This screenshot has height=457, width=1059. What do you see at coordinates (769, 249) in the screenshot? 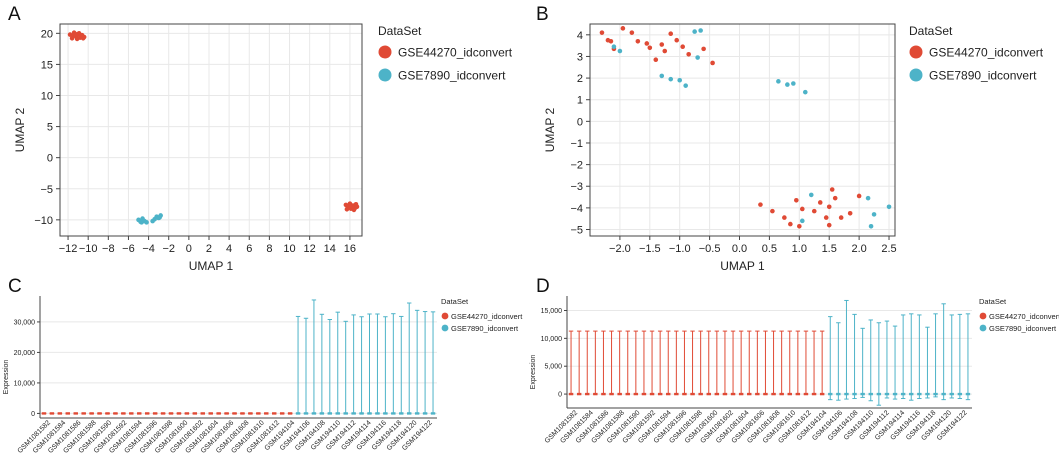
I see `x-tick-label: 0.5` at bounding box center [769, 249].